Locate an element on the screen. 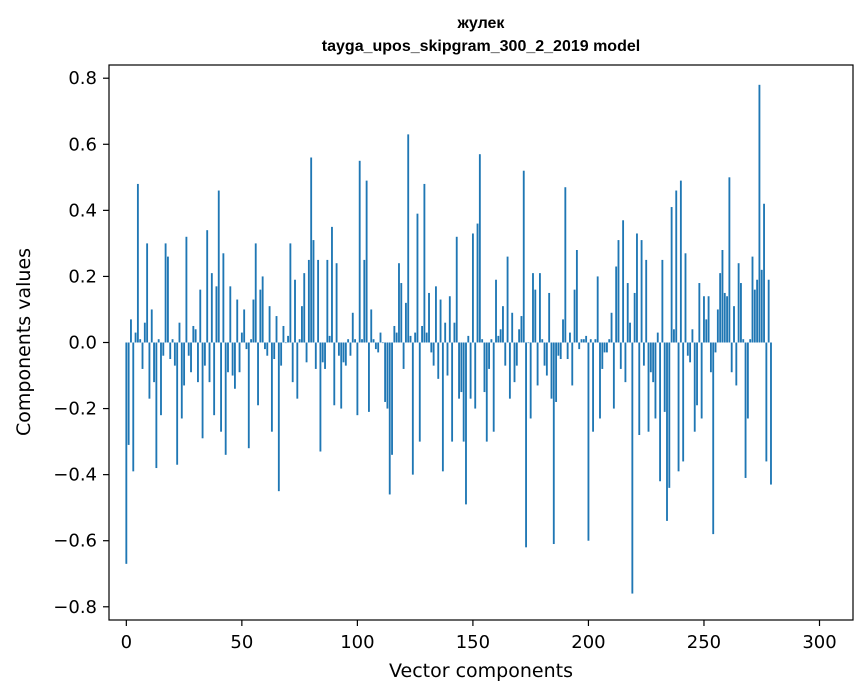  y-axis-ticks: 0.8 0.6 0.4 0.2 0.0 −0.2 −0.4 −0.6 −0.8 is located at coordinates (81, 343).